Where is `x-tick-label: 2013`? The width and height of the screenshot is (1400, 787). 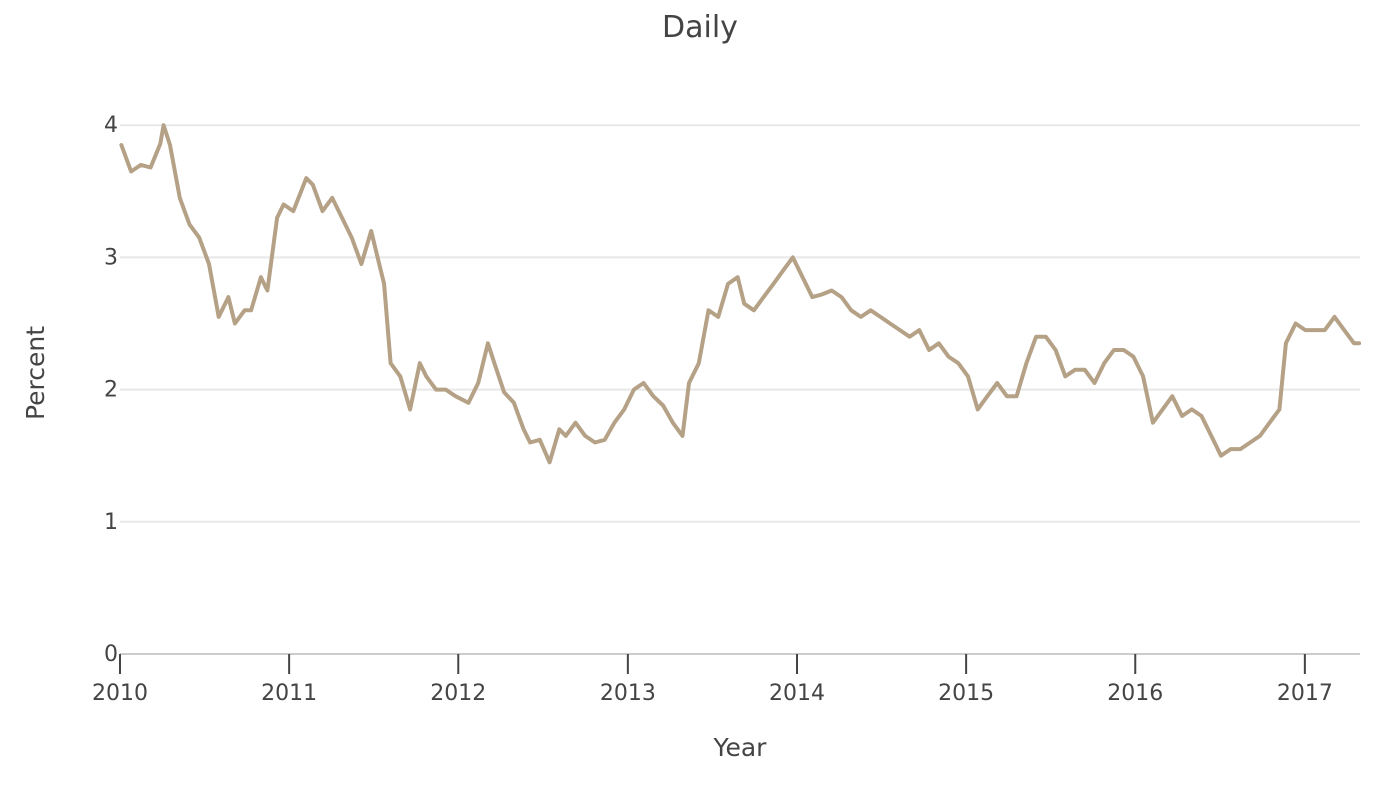 x-tick-label: 2013 is located at coordinates (628, 693).